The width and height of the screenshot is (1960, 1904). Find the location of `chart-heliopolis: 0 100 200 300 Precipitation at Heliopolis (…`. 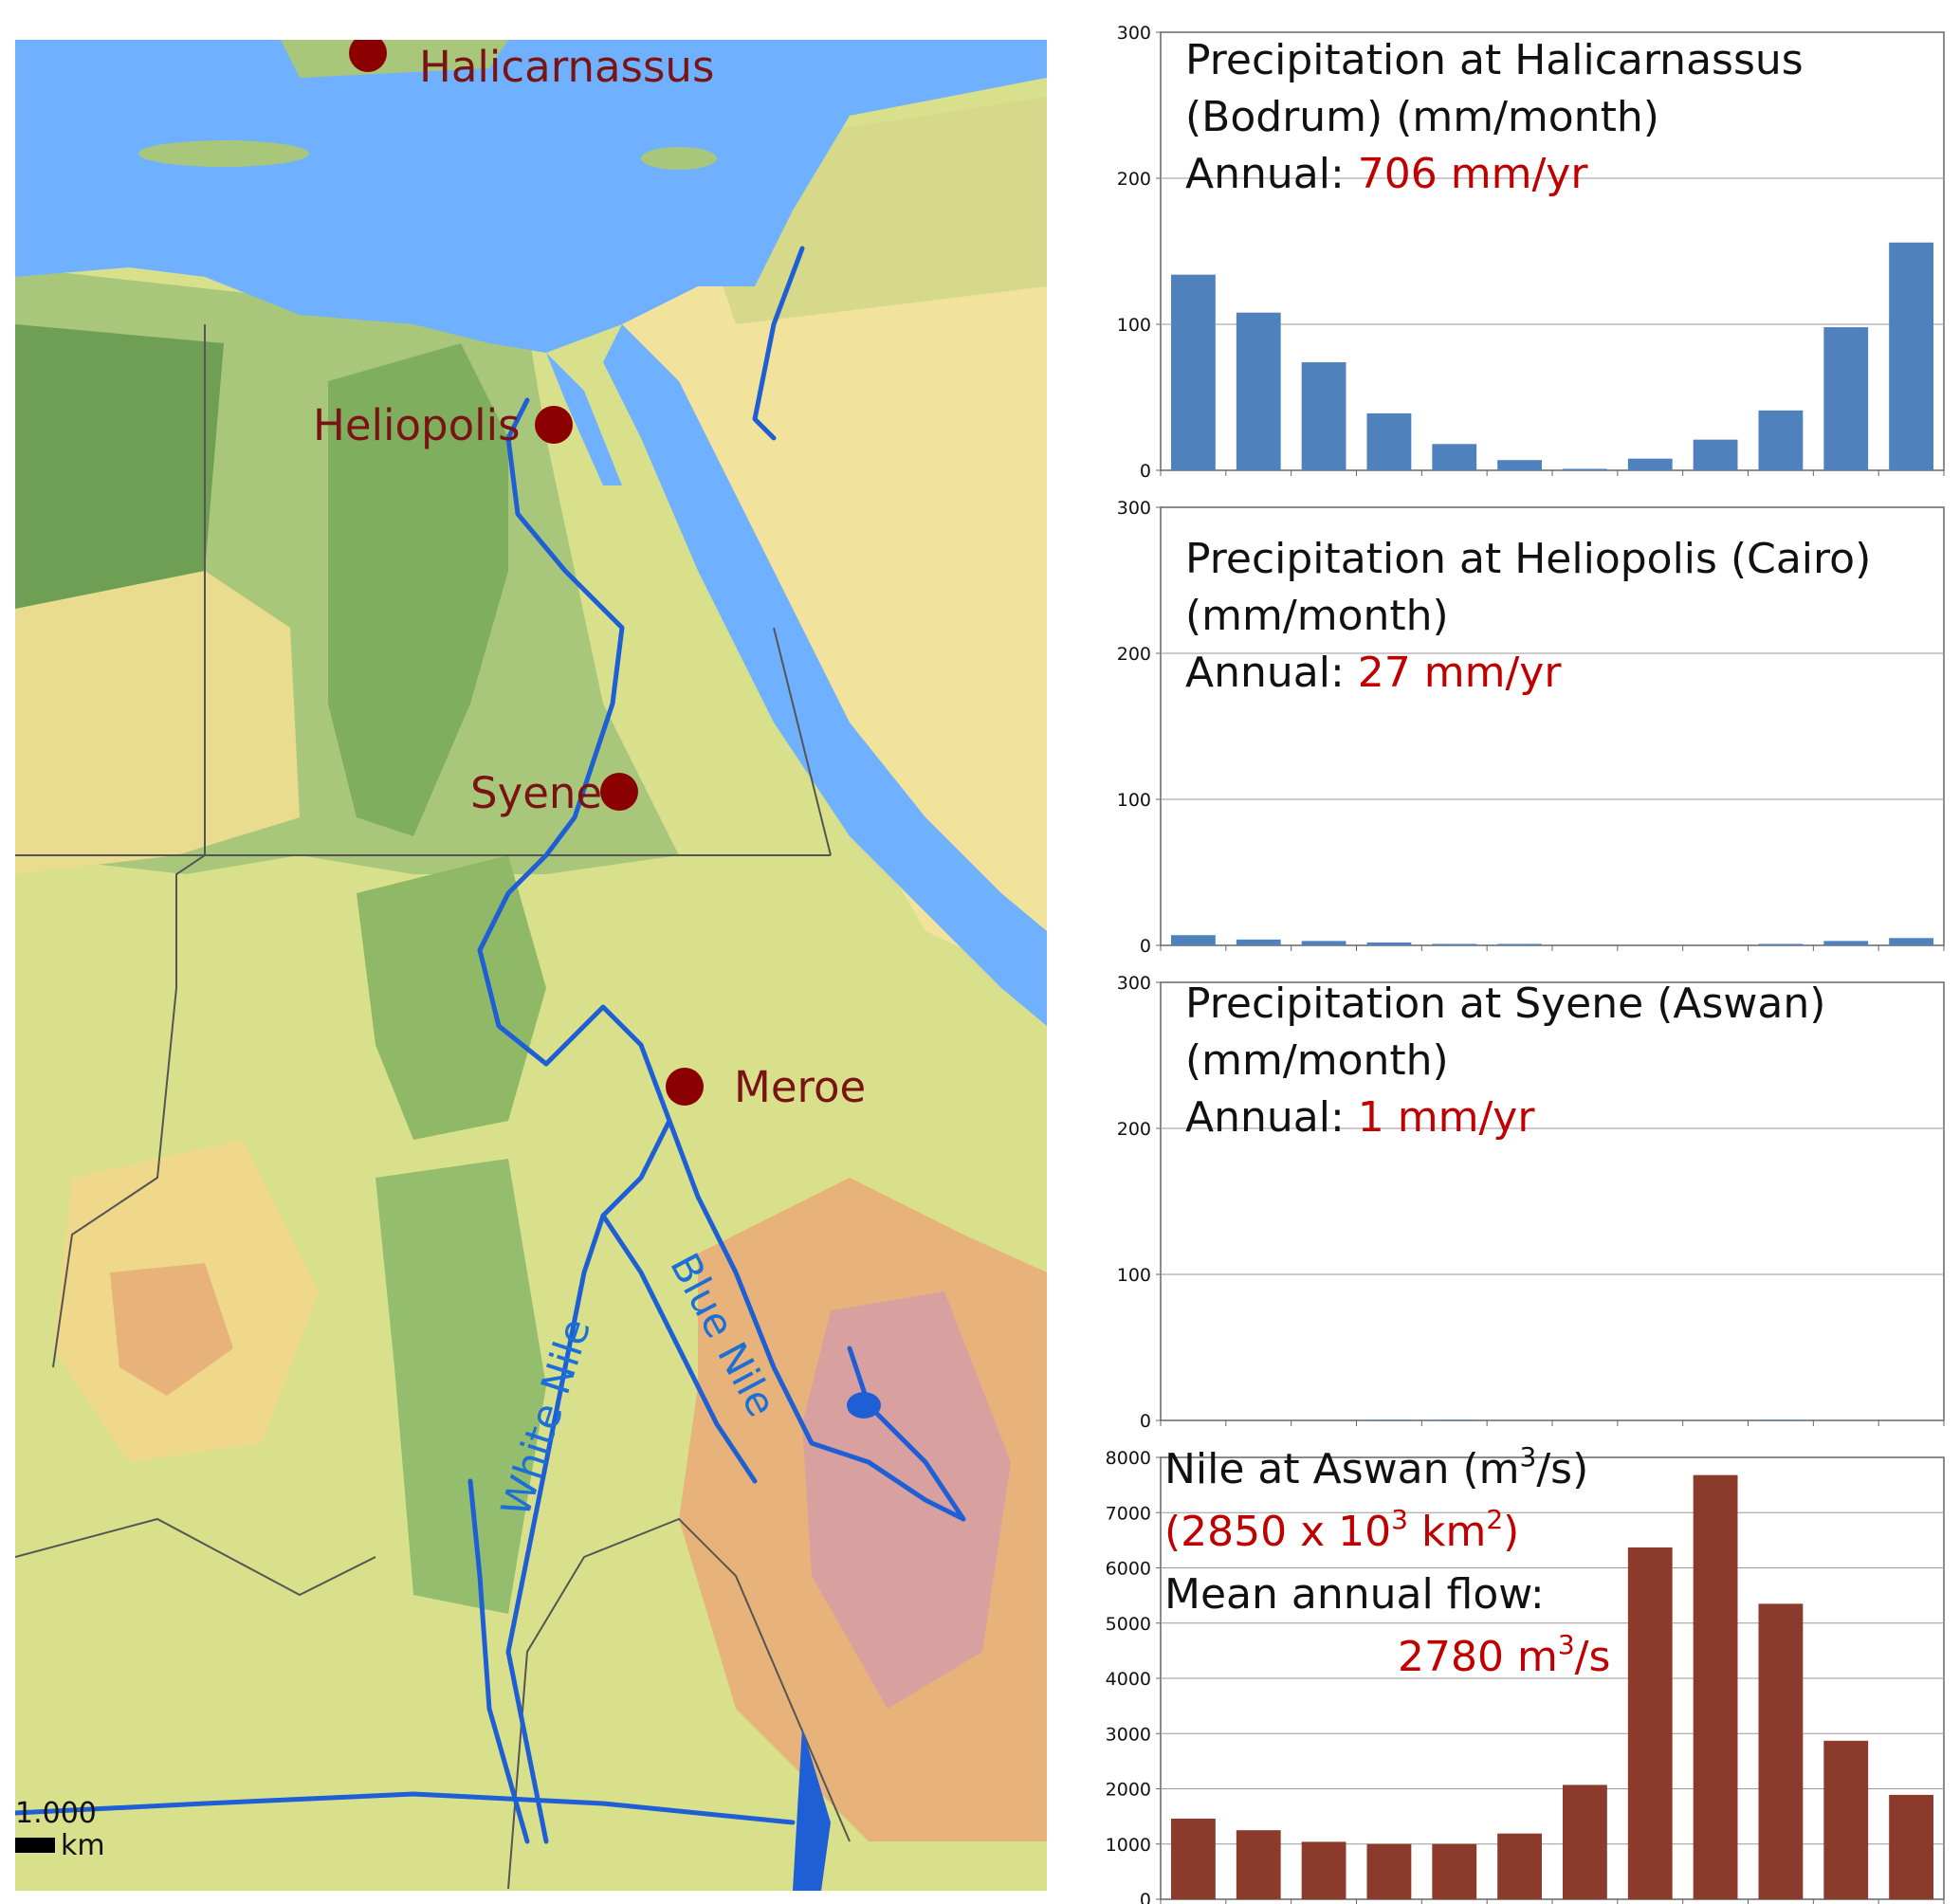

chart-heliopolis: 0 100 200 300 Precipitation at Heliopolis (… is located at coordinates (1501, 723).